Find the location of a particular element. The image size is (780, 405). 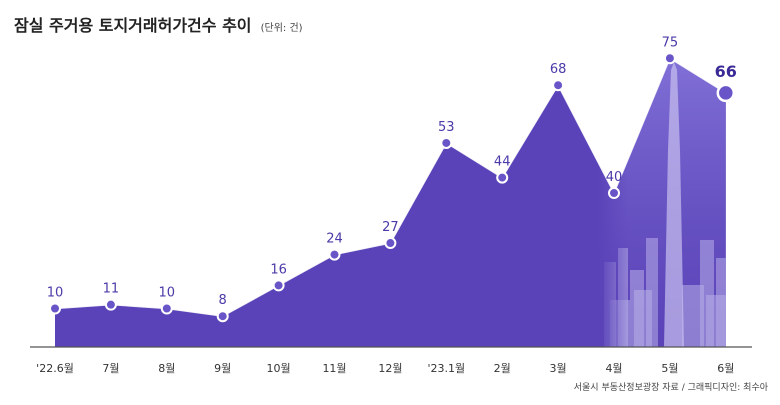

chart-header: 잠실 주거용 토지거래허가건수 추이 (단위: 건) is located at coordinates (158, 24).